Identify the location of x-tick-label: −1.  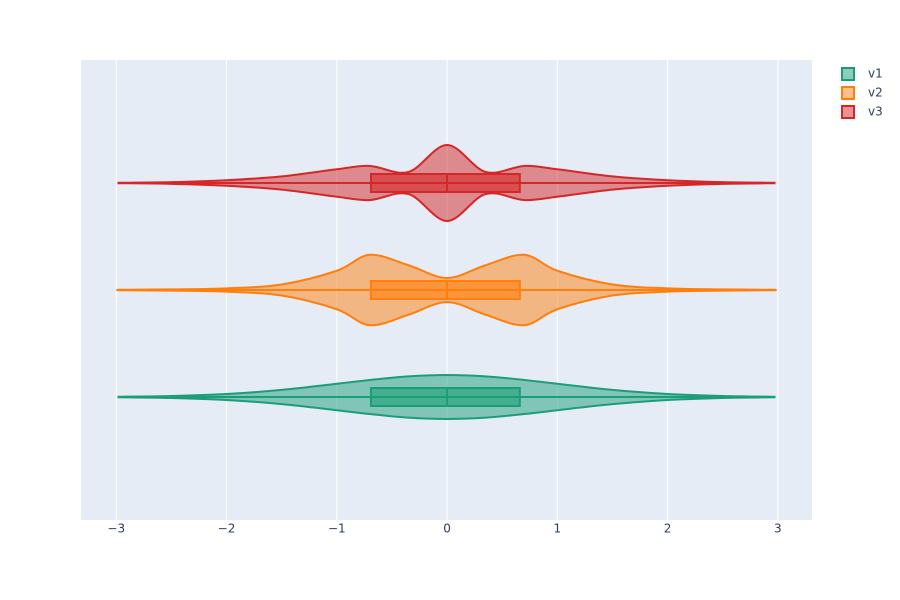
(337, 529).